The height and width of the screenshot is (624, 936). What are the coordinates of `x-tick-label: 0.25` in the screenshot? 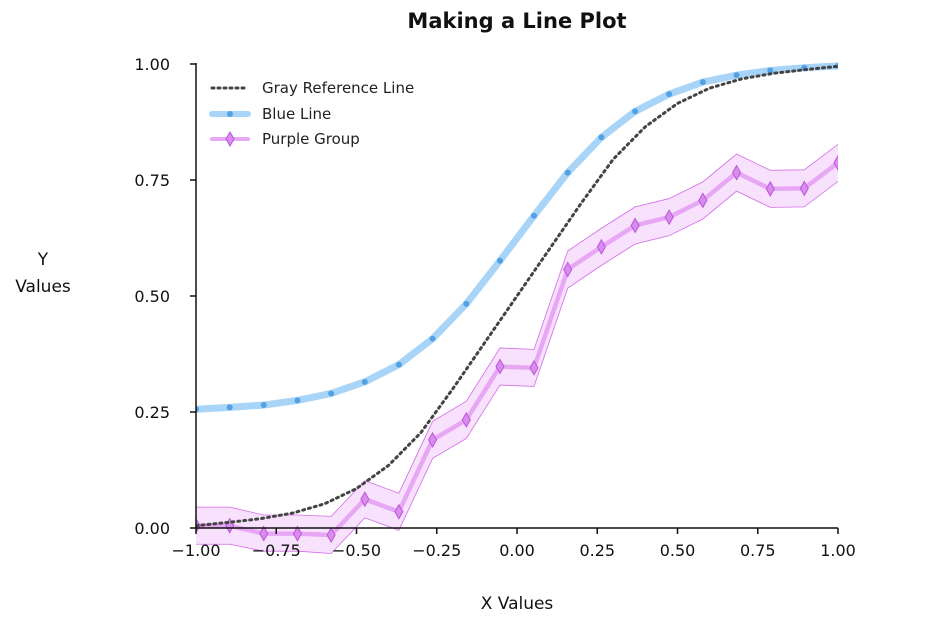 It's located at (597, 550).